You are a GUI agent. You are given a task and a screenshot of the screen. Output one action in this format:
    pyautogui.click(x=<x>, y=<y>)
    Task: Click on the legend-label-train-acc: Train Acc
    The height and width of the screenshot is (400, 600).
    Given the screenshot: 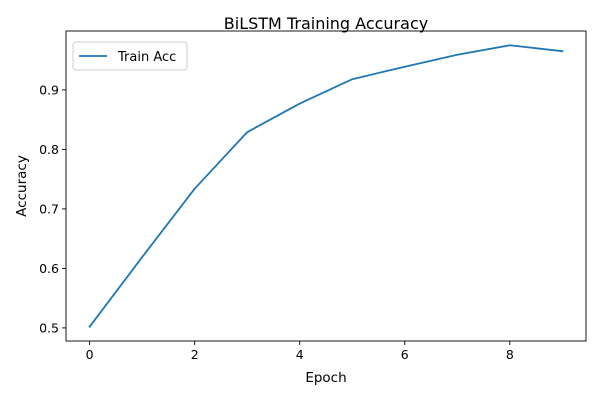 What is the action you would take?
    pyautogui.click(x=146, y=57)
    